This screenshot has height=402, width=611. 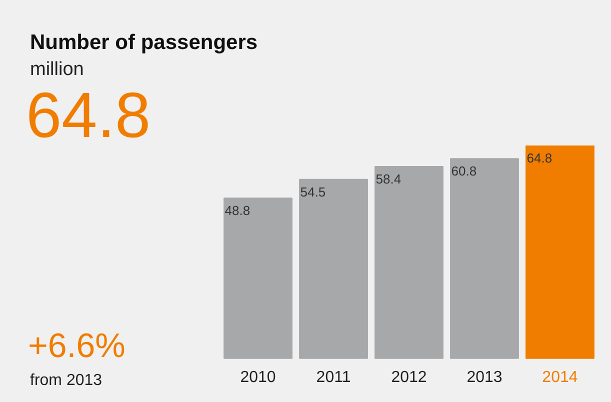 What do you see at coordinates (333, 377) in the screenshot?
I see `x-tick-label: 2011` at bounding box center [333, 377].